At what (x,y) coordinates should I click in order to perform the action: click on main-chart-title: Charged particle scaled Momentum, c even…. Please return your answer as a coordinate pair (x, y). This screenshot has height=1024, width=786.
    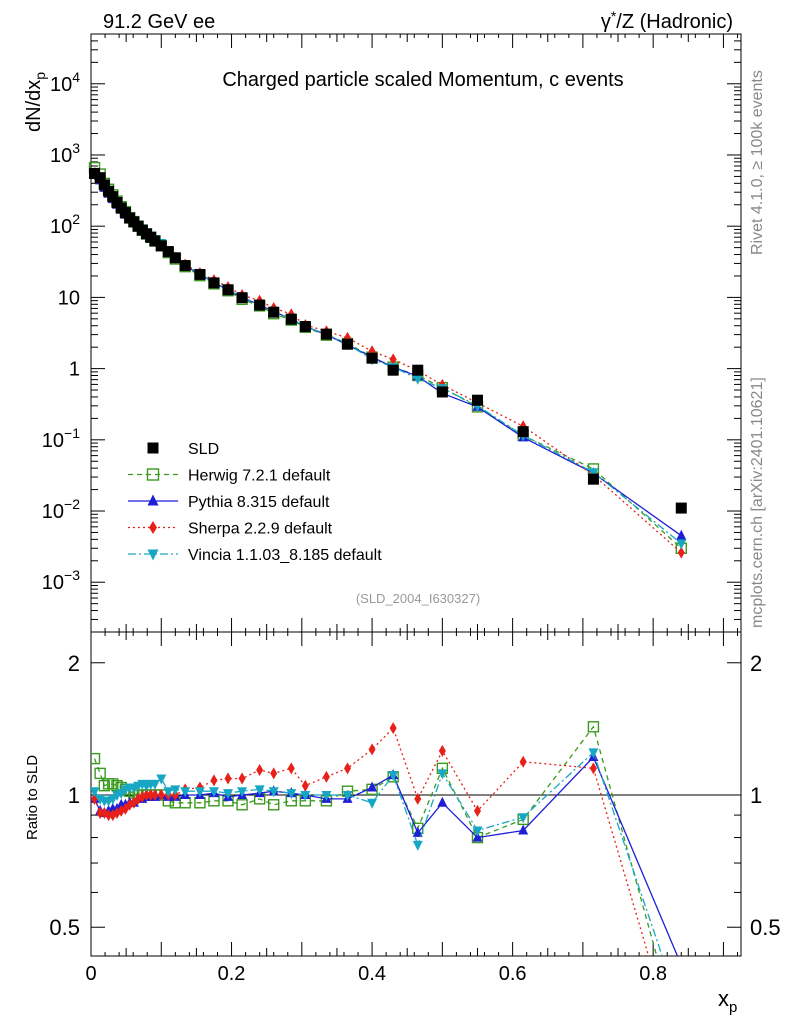
    Looking at the image, I should click on (422, 80).